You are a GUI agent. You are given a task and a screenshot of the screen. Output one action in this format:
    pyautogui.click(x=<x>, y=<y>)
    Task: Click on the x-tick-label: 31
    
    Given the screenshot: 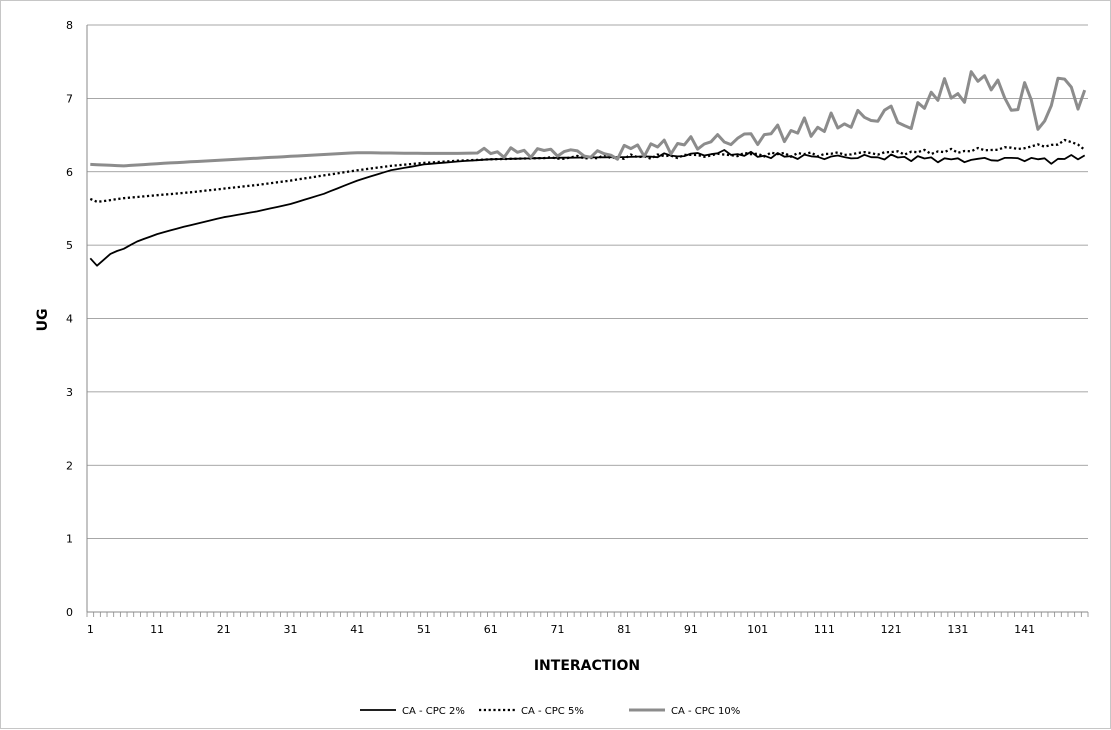 What is the action you would take?
    pyautogui.click(x=291, y=629)
    